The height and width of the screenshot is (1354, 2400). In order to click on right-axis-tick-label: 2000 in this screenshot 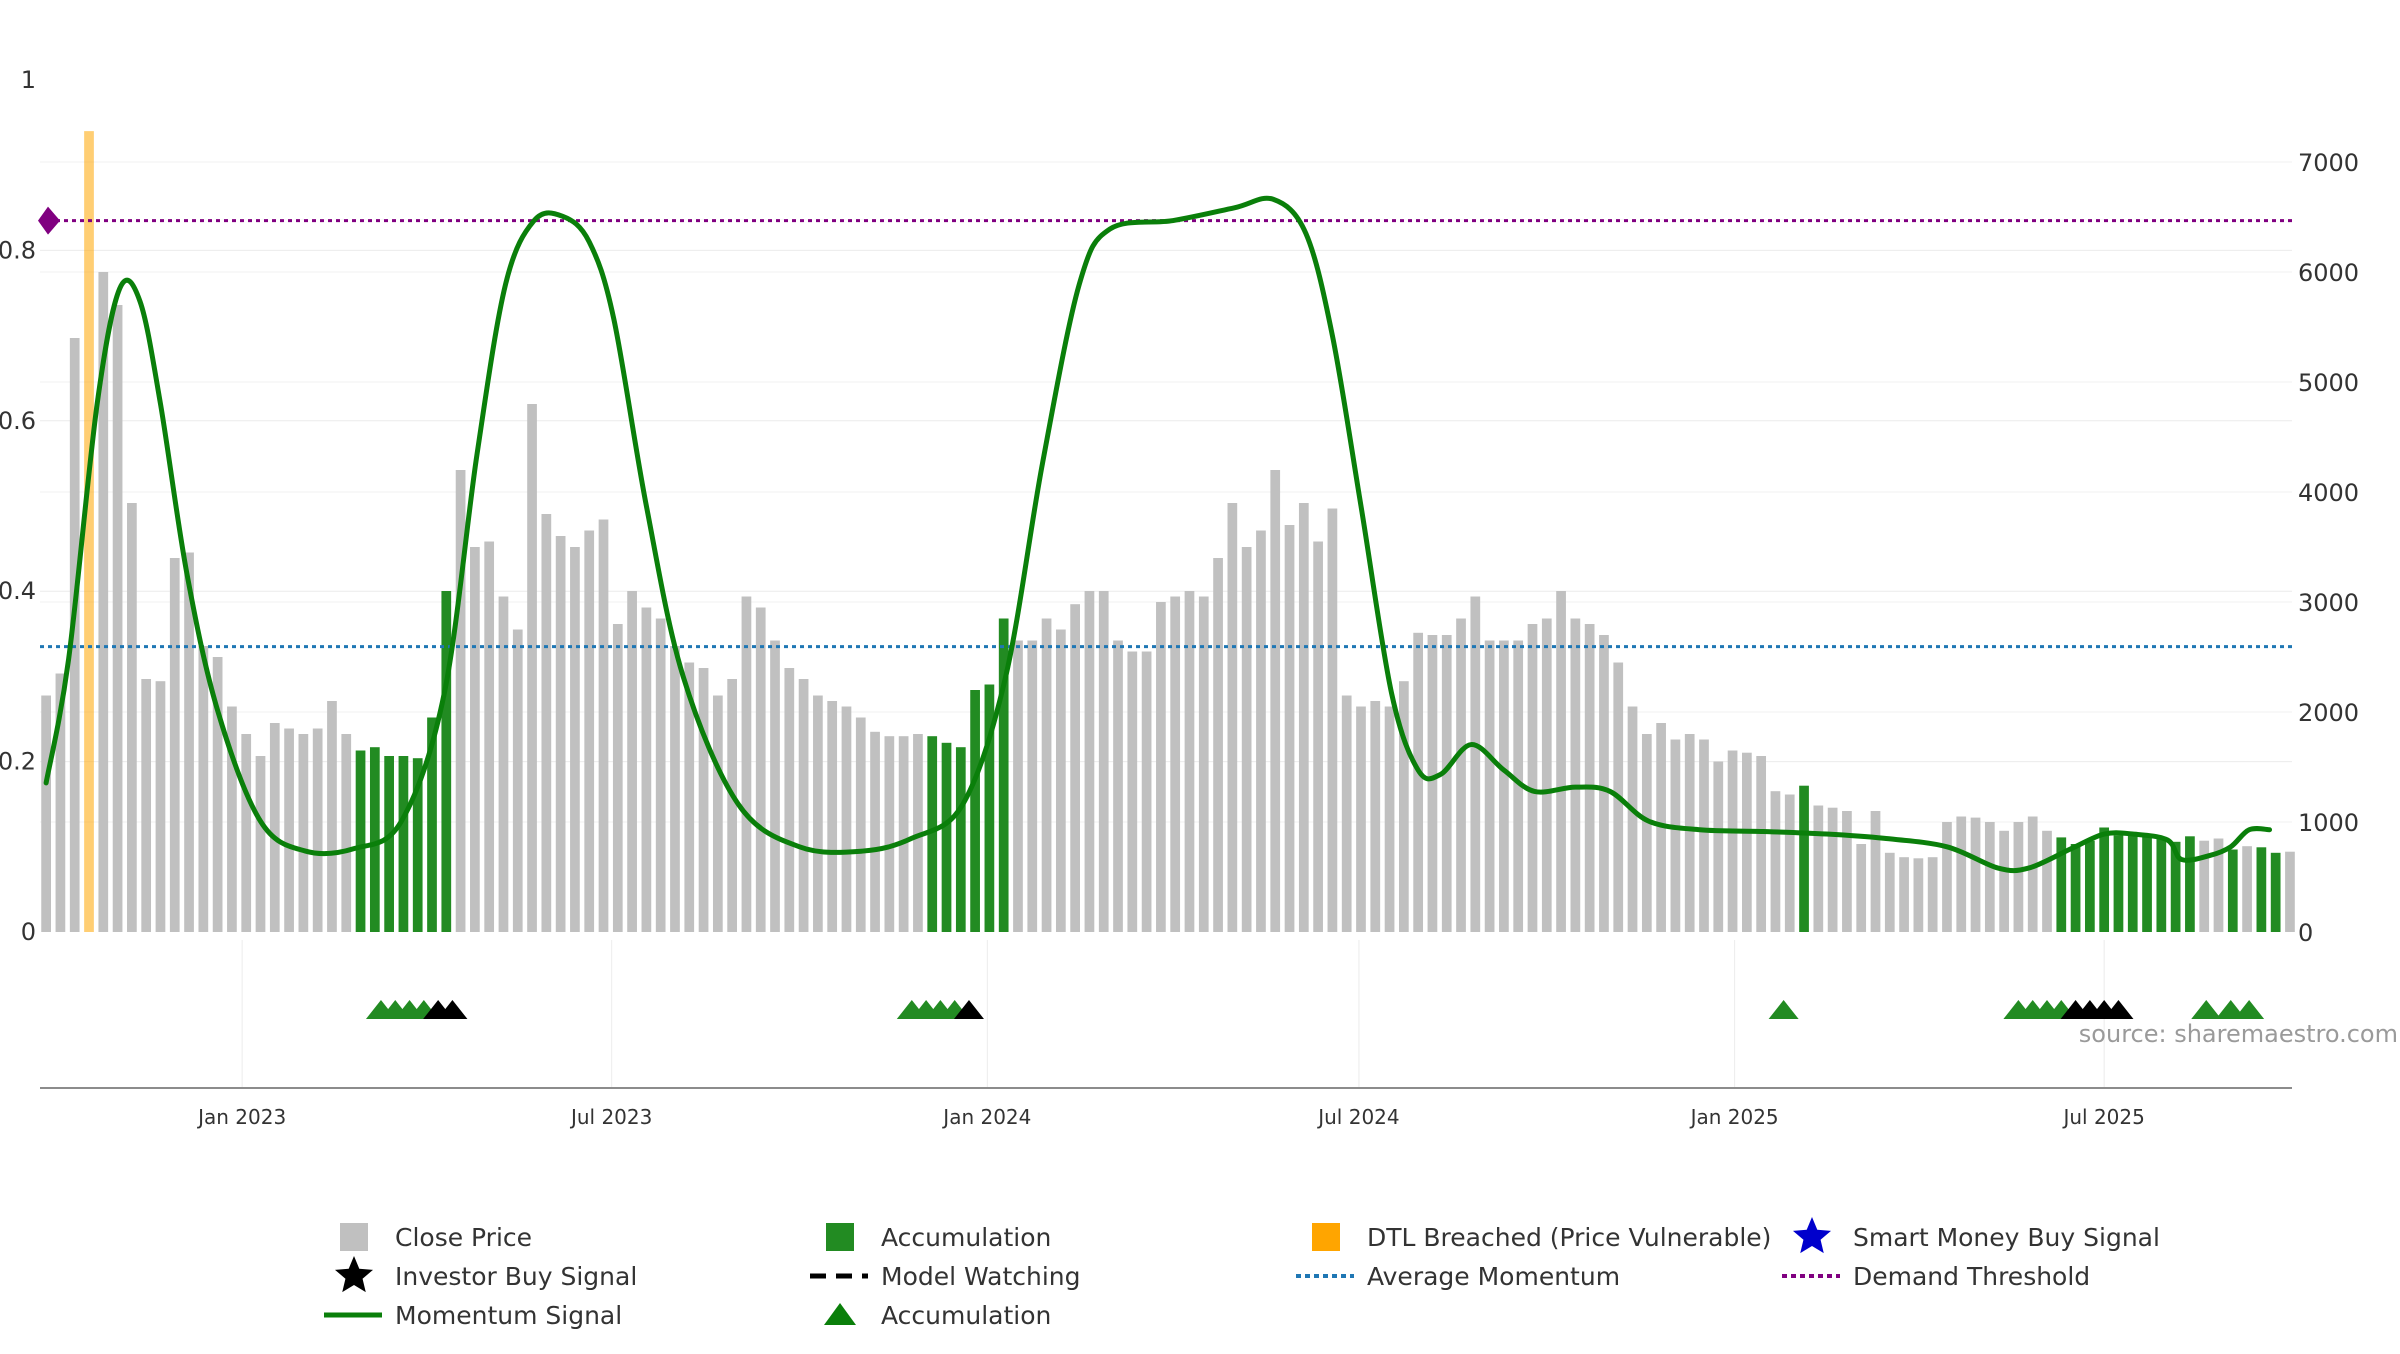, I will do `click(2328, 713)`.